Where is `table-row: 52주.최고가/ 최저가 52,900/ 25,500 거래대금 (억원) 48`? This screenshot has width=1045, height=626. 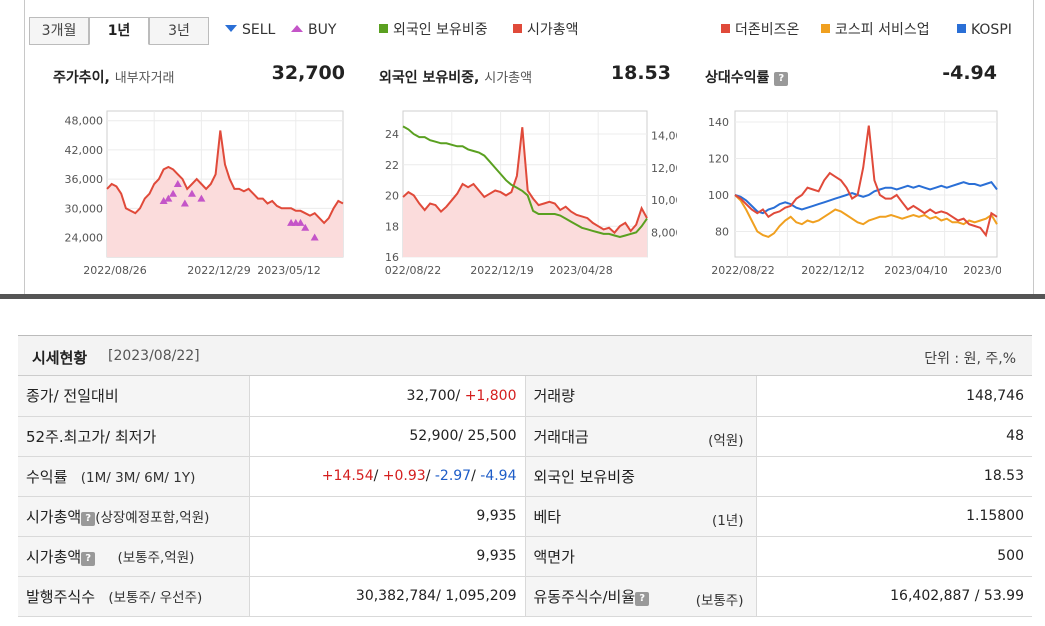 table-row: 52주.최고가/ 최저가 52,900/ 25,500 거래대금 (억원) 48 is located at coordinates (525, 436).